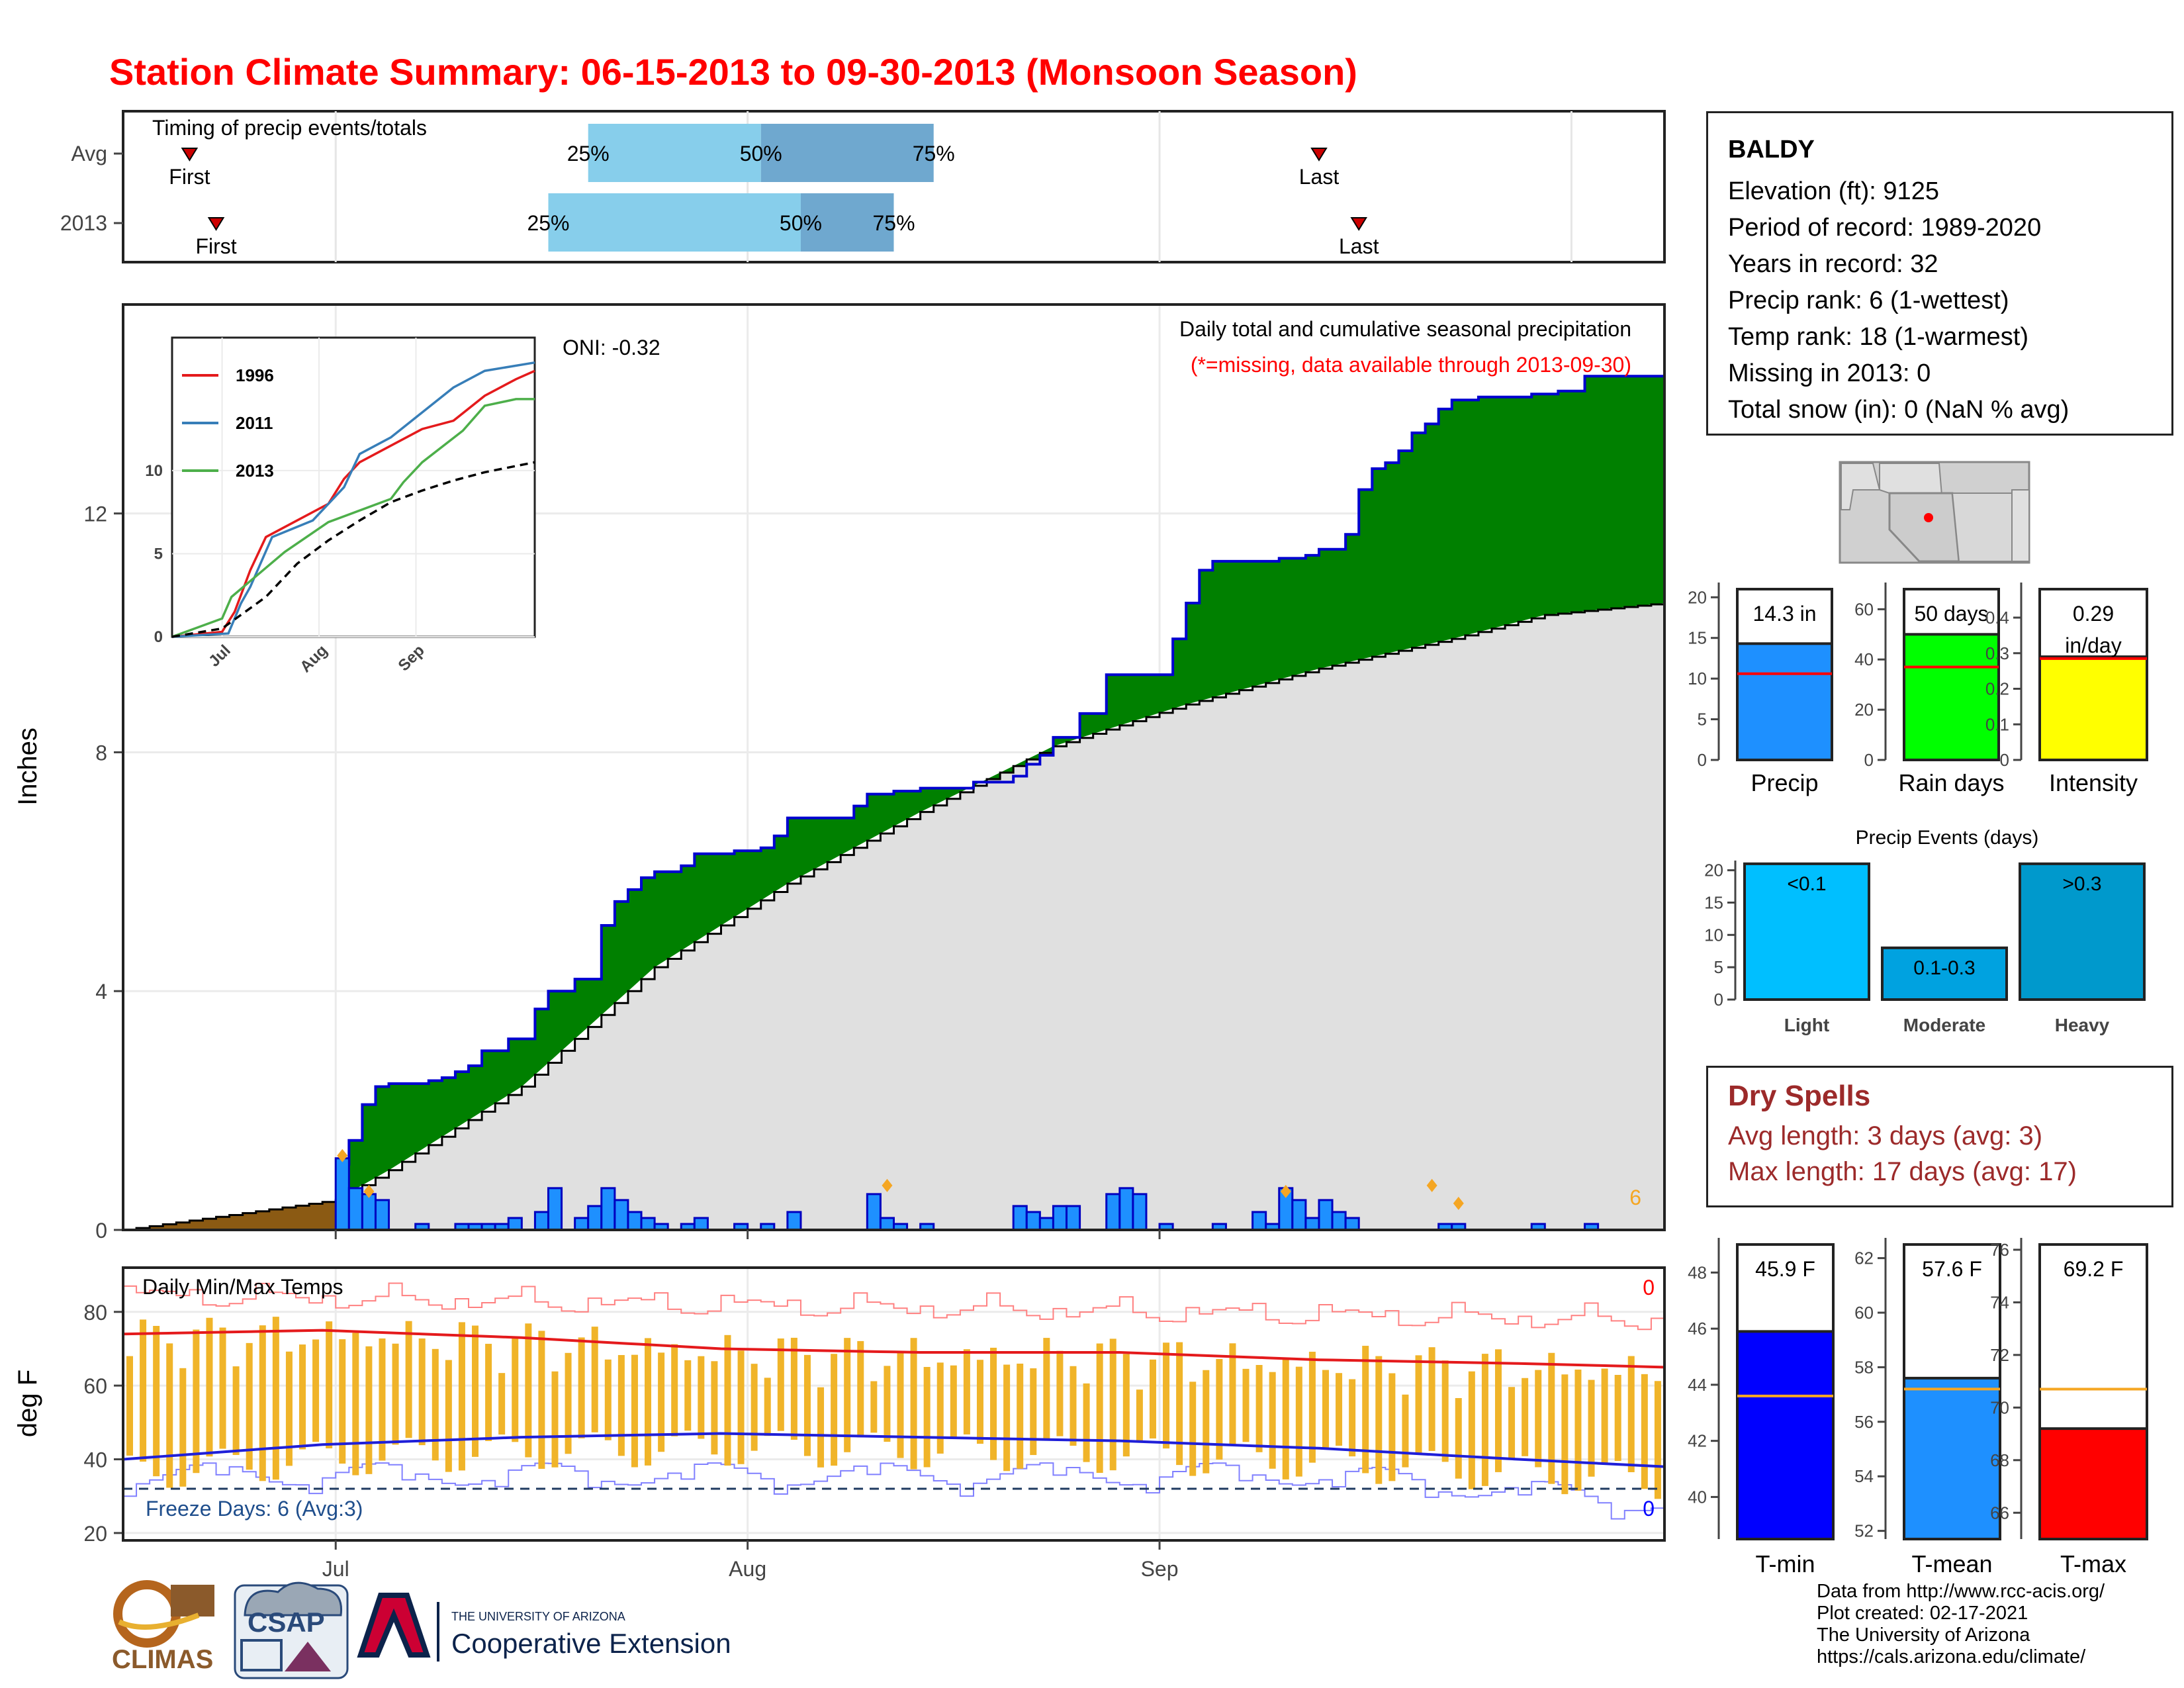 This screenshot has height=1688, width=2184. What do you see at coordinates (1961, 1591) in the screenshot?
I see `credits-line: Data from http://www.rcc-acis.org/` at bounding box center [1961, 1591].